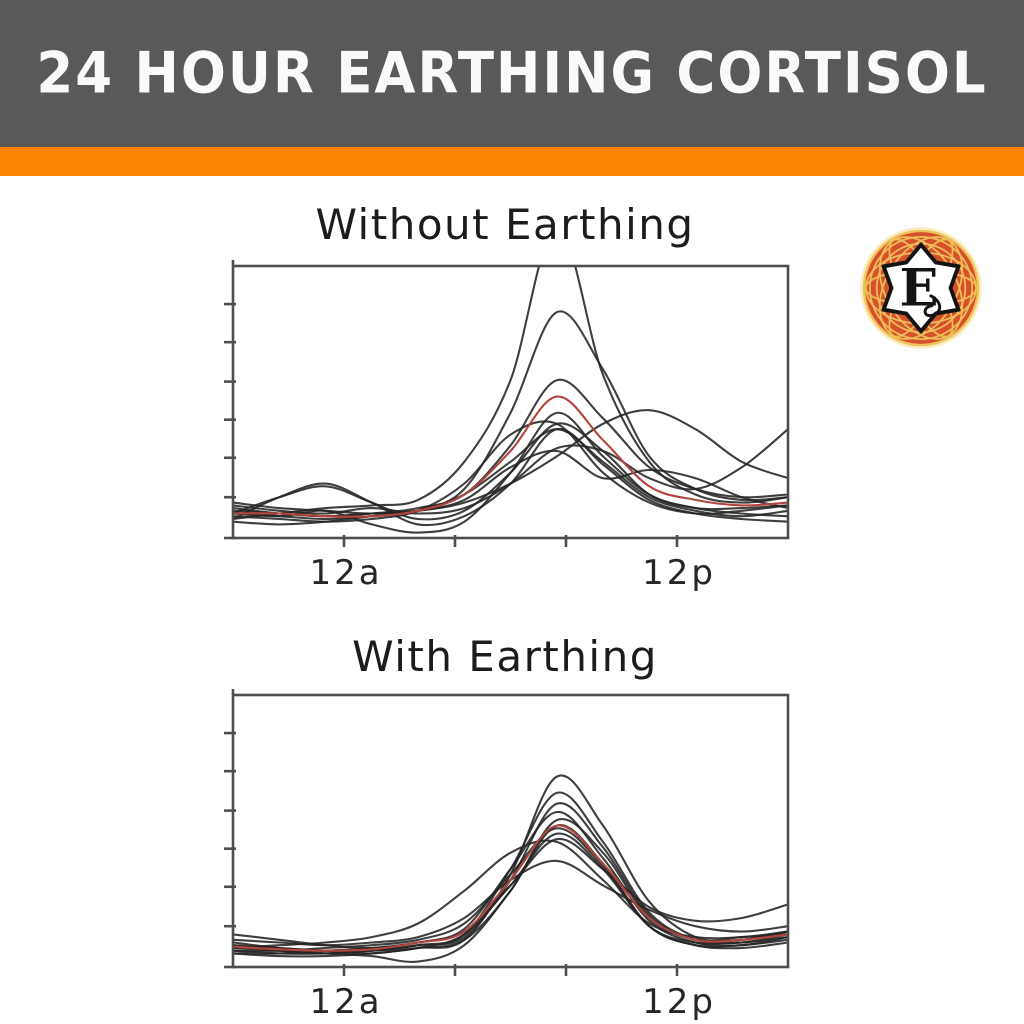 Image resolution: width=1024 pixels, height=1024 pixels. I want to click on logo-badge-graphic: E, so click(921, 288).